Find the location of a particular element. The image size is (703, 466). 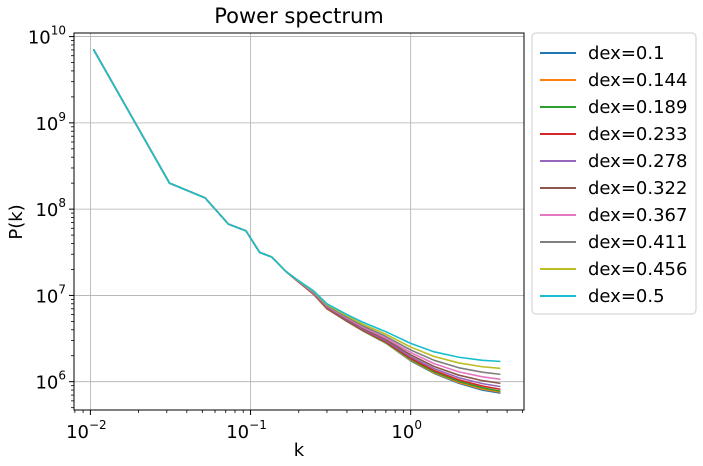

y-tick-exponent: 9 is located at coordinates (62, 117).